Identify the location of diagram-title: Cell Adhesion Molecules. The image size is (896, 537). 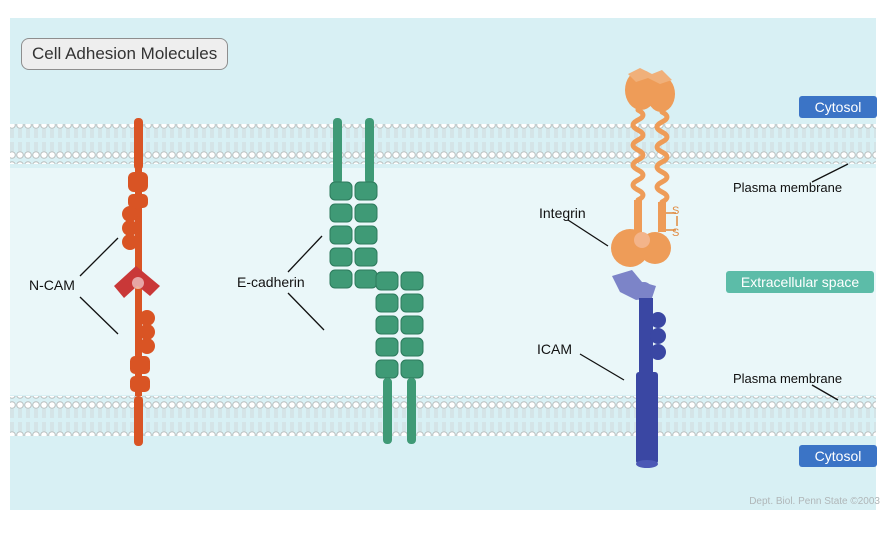
(125, 54).